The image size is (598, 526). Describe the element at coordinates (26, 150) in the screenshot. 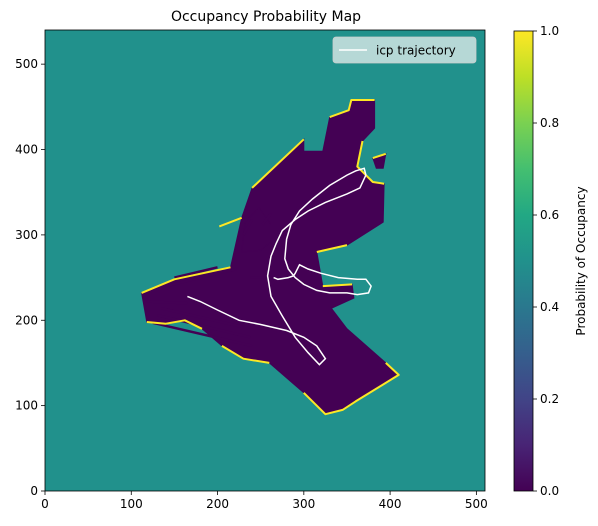

I see `y-tick-label-400: 400` at that location.